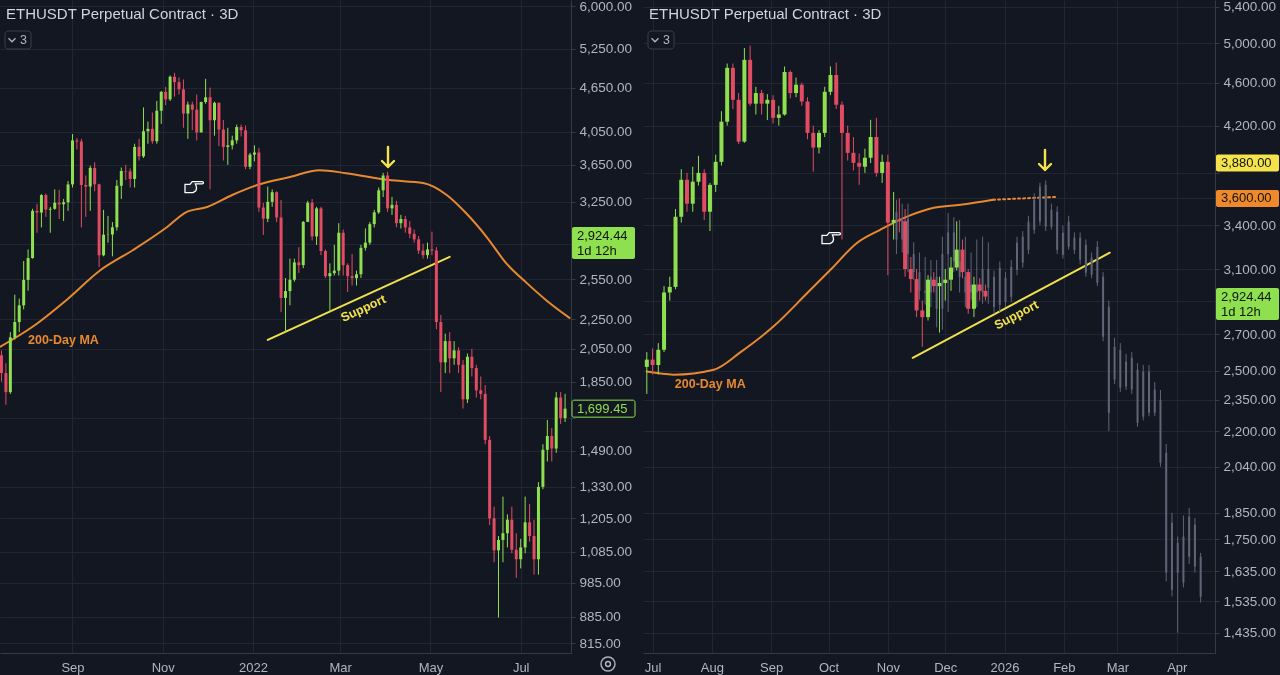 This screenshot has height=675, width=1280. I want to click on text: 3,880.00, so click(1246, 163).